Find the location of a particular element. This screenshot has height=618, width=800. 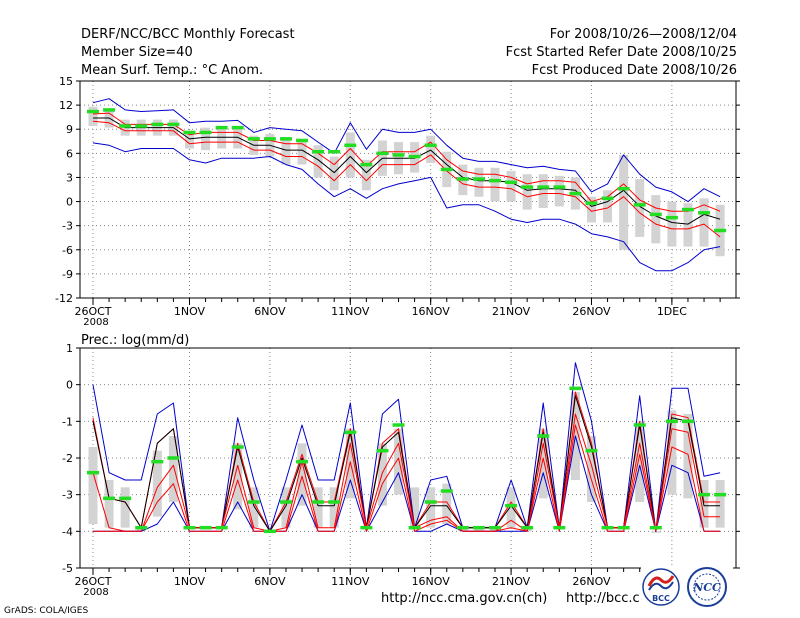

temp-xtick-label: 26NOV is located at coordinates (591, 311).